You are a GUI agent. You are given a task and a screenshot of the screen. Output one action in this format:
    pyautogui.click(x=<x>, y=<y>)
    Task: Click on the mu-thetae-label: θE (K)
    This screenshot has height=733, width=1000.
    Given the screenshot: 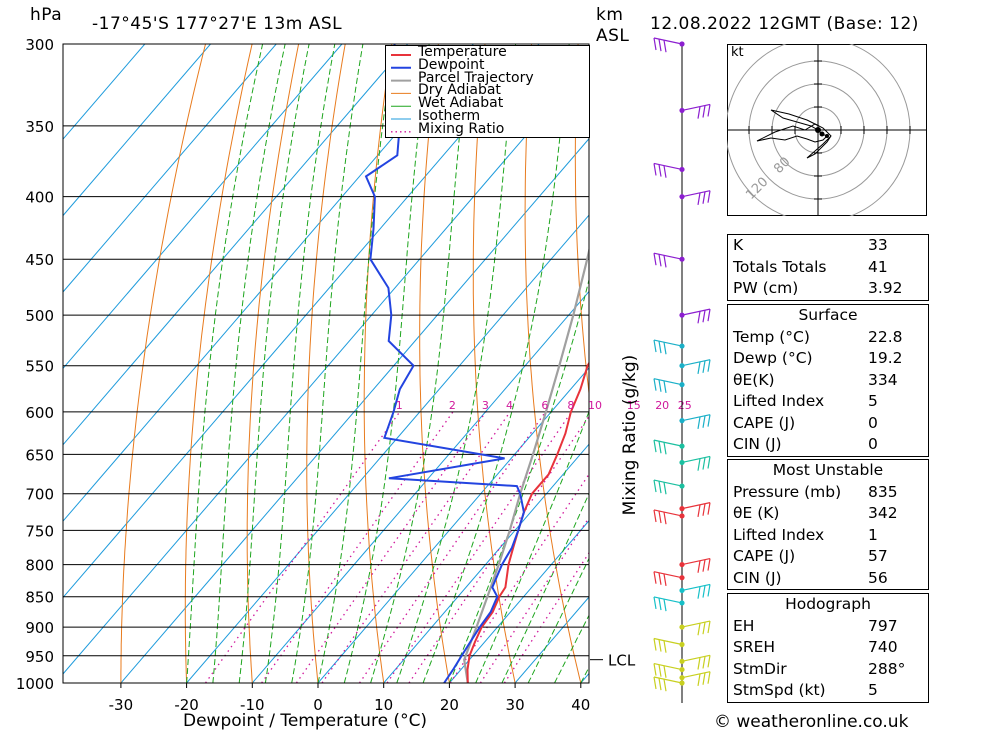 What is the action you would take?
    pyautogui.click(x=756, y=513)
    